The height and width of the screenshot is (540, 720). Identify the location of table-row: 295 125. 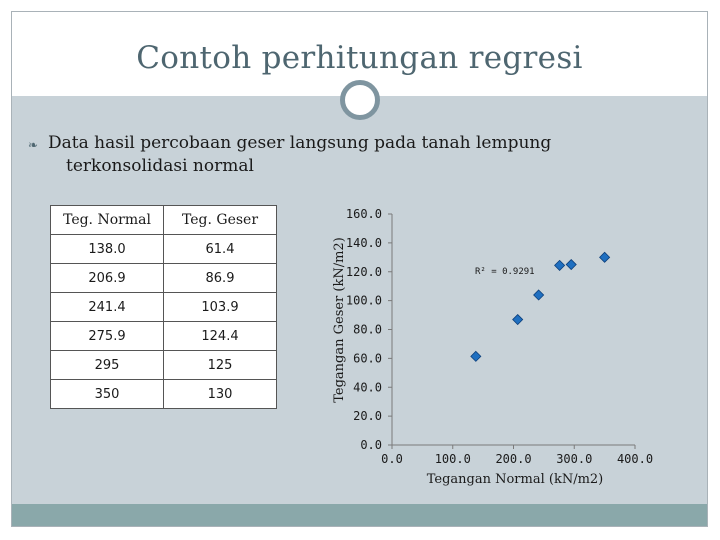
(163, 365).